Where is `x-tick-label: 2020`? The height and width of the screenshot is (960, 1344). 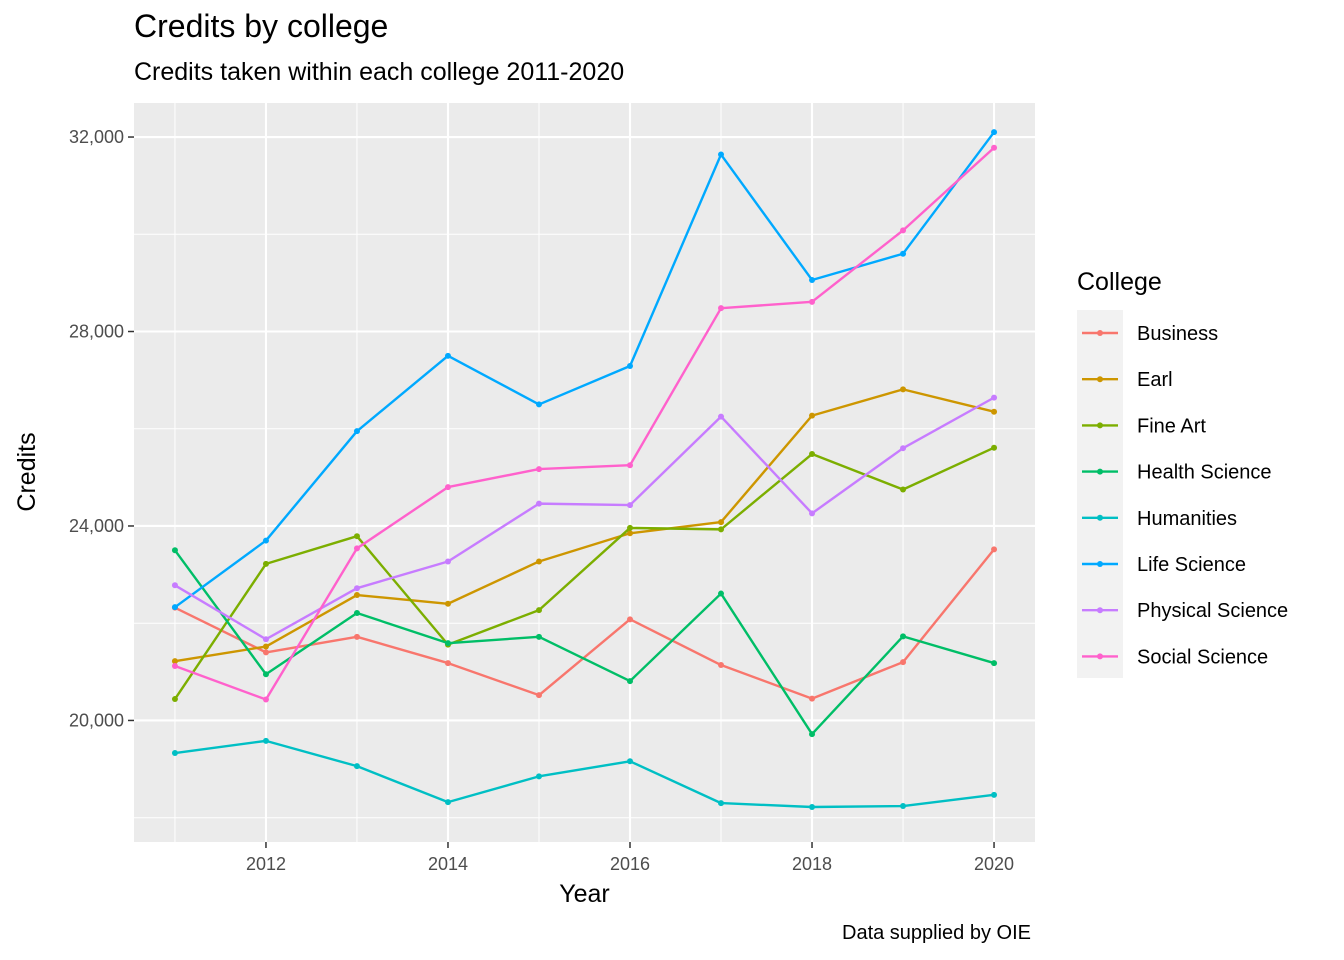 x-tick-label: 2020 is located at coordinates (994, 864).